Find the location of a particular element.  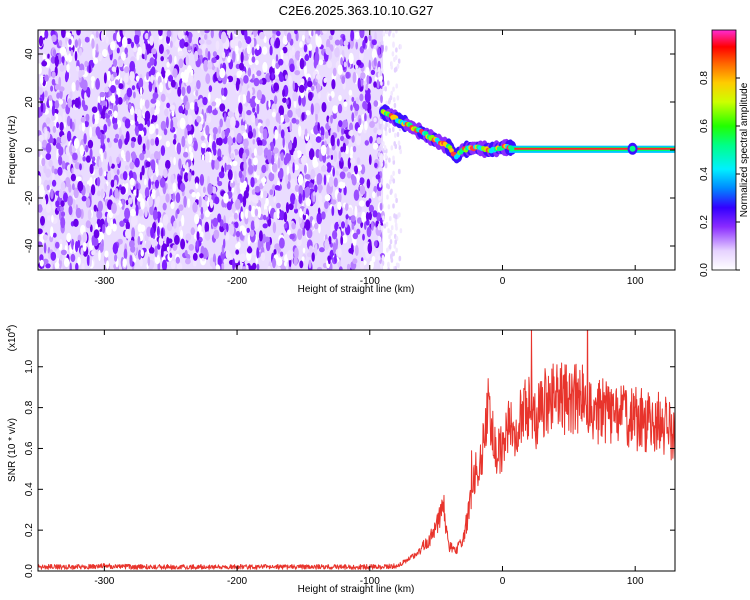

snr-y-scale: (x104) is located at coordinates (12, 338).